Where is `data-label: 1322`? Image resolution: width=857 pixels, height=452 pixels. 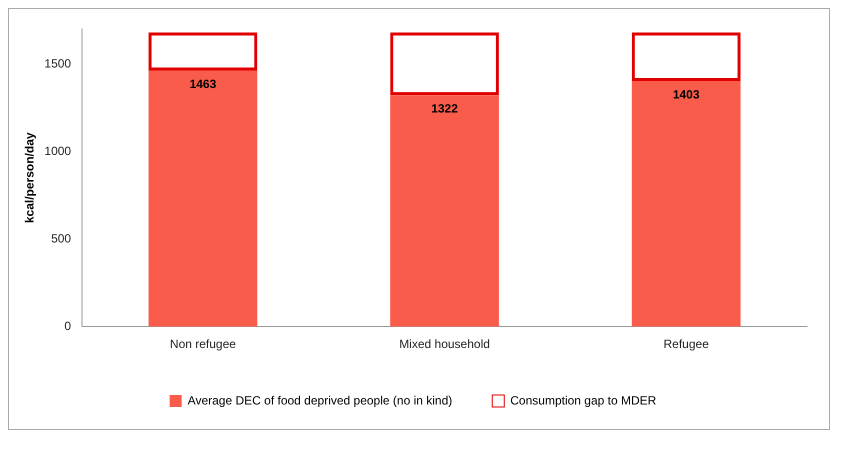 data-label: 1322 is located at coordinates (444, 108).